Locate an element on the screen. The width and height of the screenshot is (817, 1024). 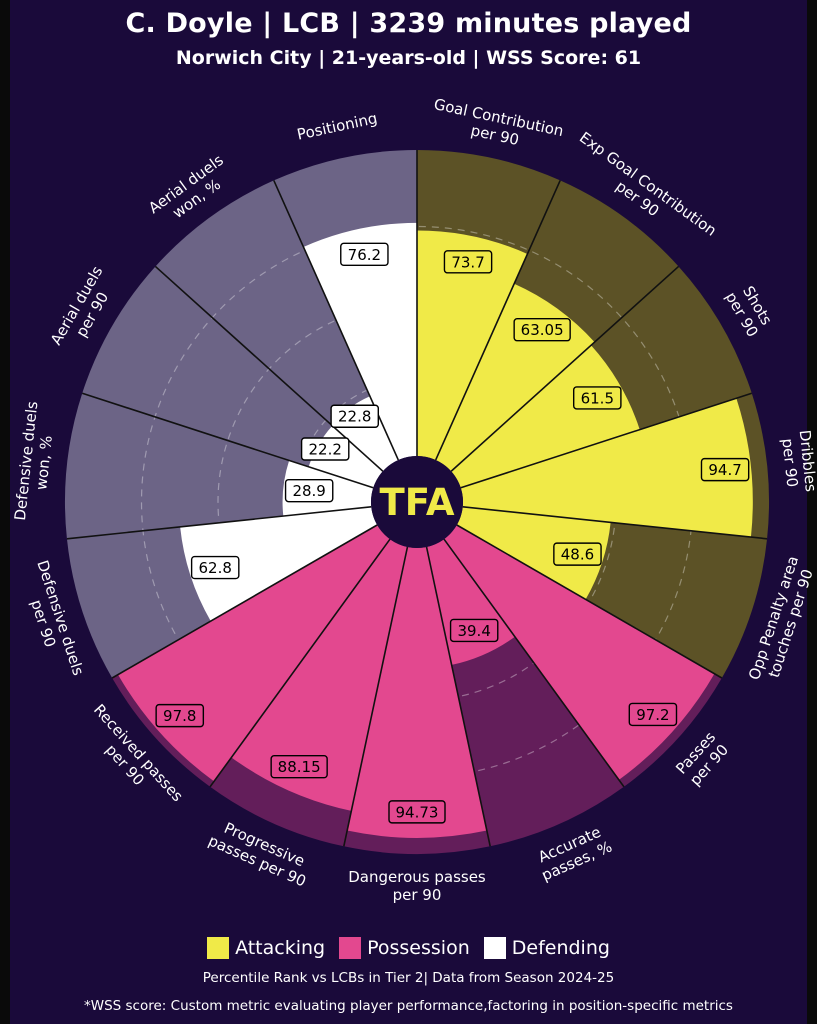
value-label-5: 48.6 is located at coordinates (577, 554).